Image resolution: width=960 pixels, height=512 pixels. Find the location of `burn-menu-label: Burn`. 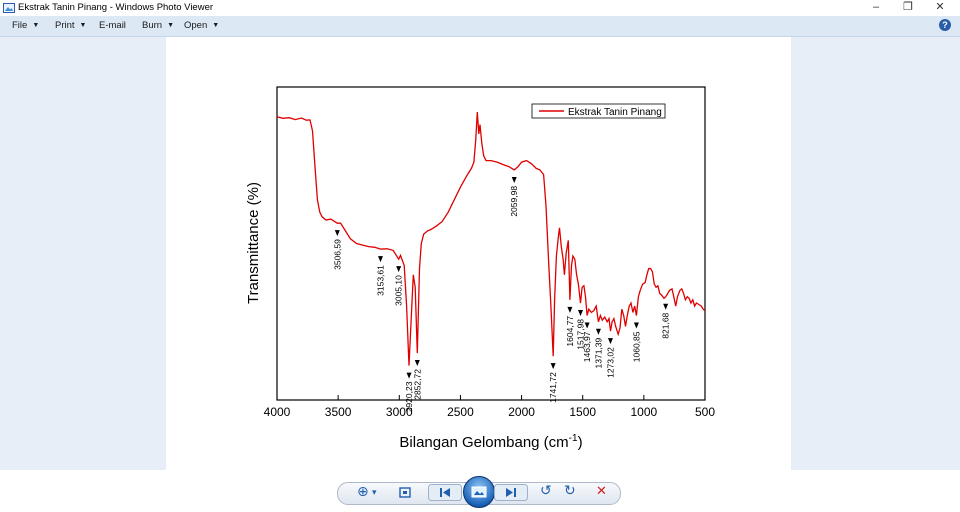

burn-menu-label: Burn is located at coordinates (152, 25).